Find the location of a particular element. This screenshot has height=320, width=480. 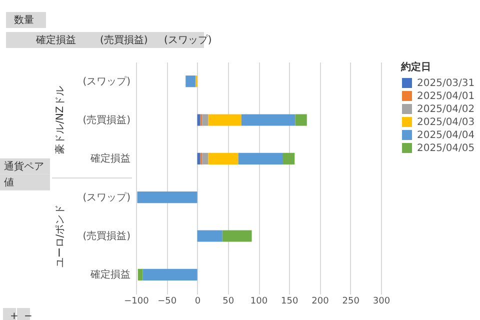

text: 値 is located at coordinates (9, 182).